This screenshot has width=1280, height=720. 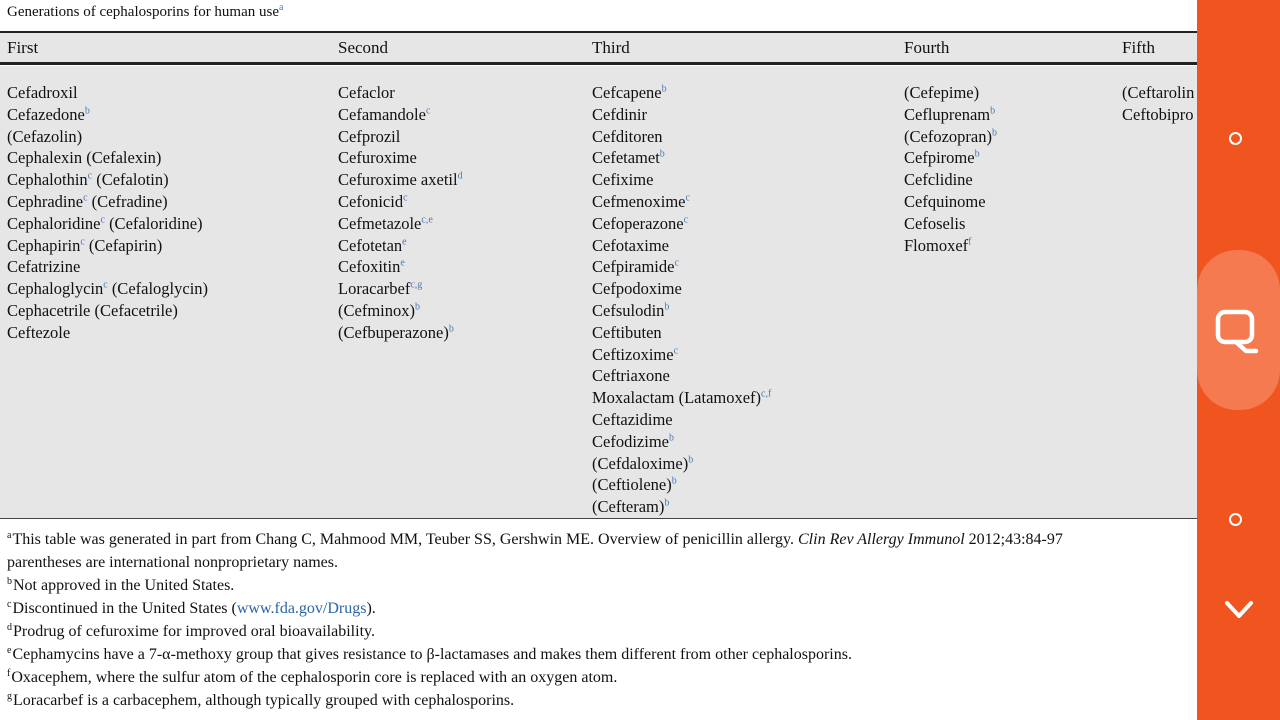 What do you see at coordinates (881, 539) in the screenshot?
I see `footnote-journal: Clin Rev Allergy Immunol` at bounding box center [881, 539].